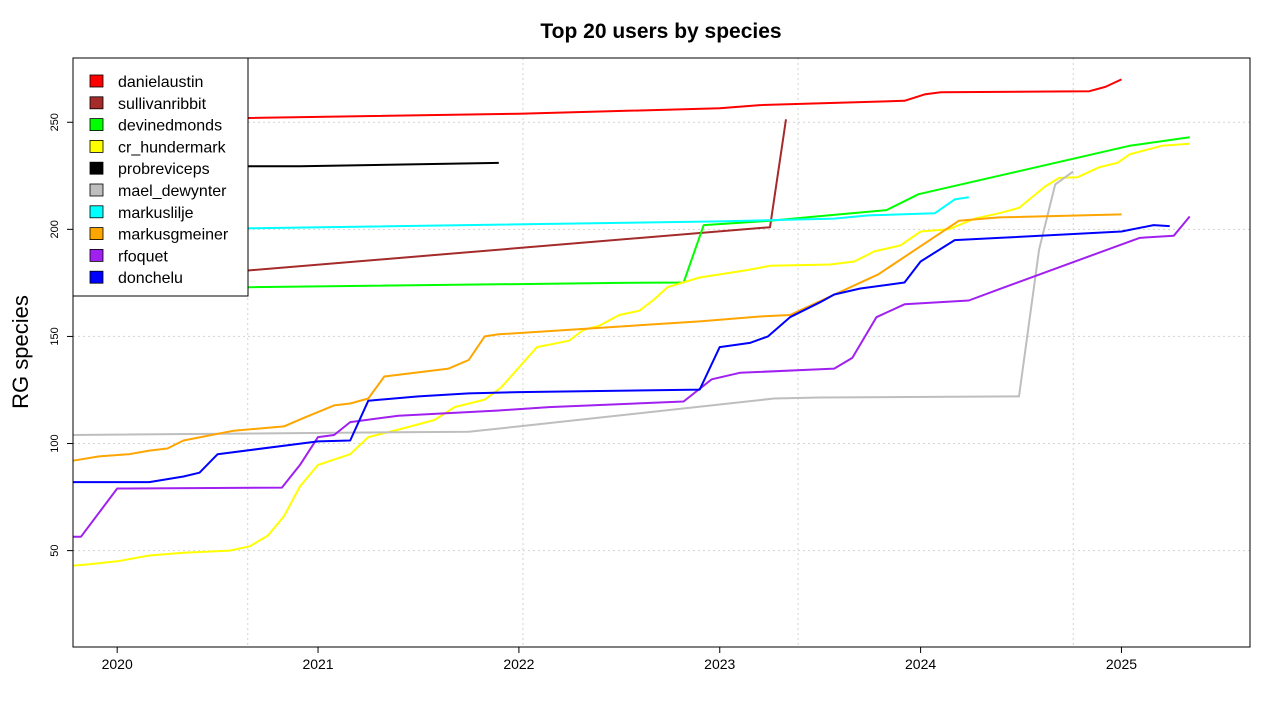  What do you see at coordinates (1121, 664) in the screenshot?
I see `x-tick-label: 2025` at bounding box center [1121, 664].